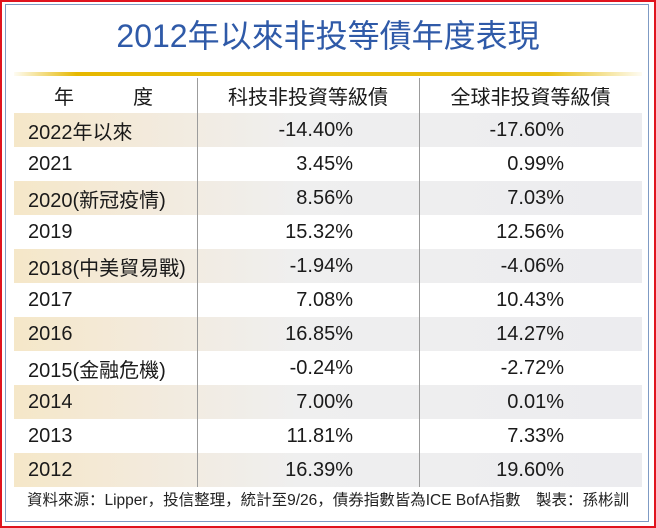 The width and height of the screenshot is (656, 528). I want to click on cell-global: 0.01%, so click(535, 401).